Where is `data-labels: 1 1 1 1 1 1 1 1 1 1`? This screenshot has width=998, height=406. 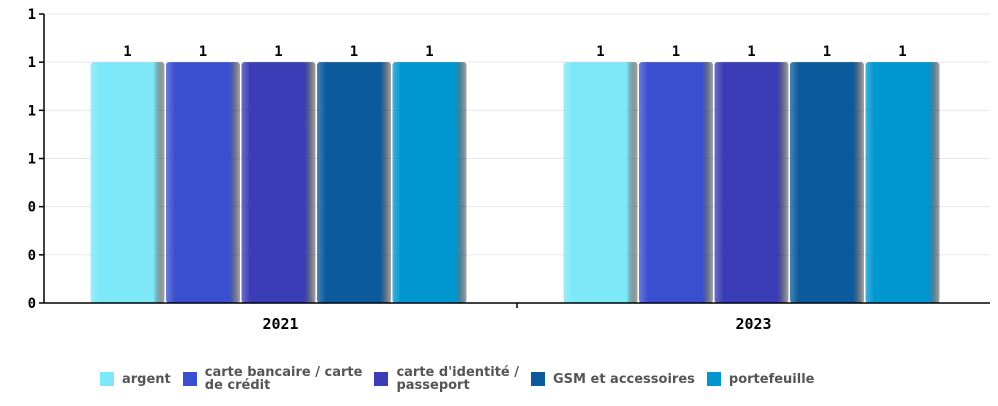
data-labels: 1 1 1 1 1 1 1 1 1 1 is located at coordinates (514, 52).